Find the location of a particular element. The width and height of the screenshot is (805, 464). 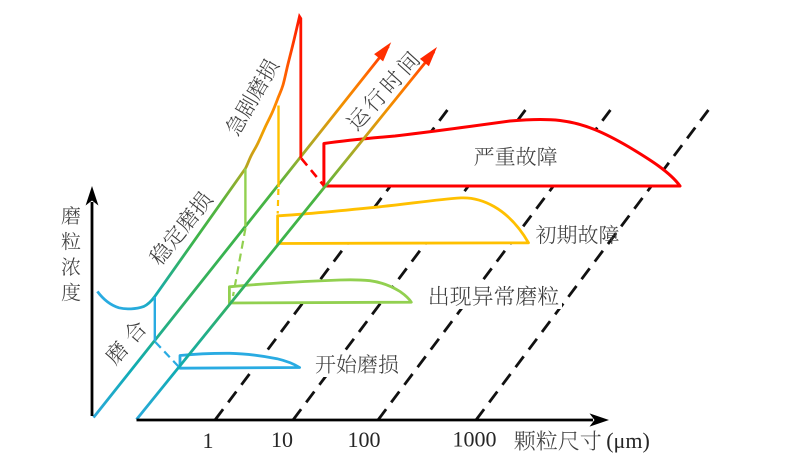

svg-text: 1000 is located at coordinates (475, 439).